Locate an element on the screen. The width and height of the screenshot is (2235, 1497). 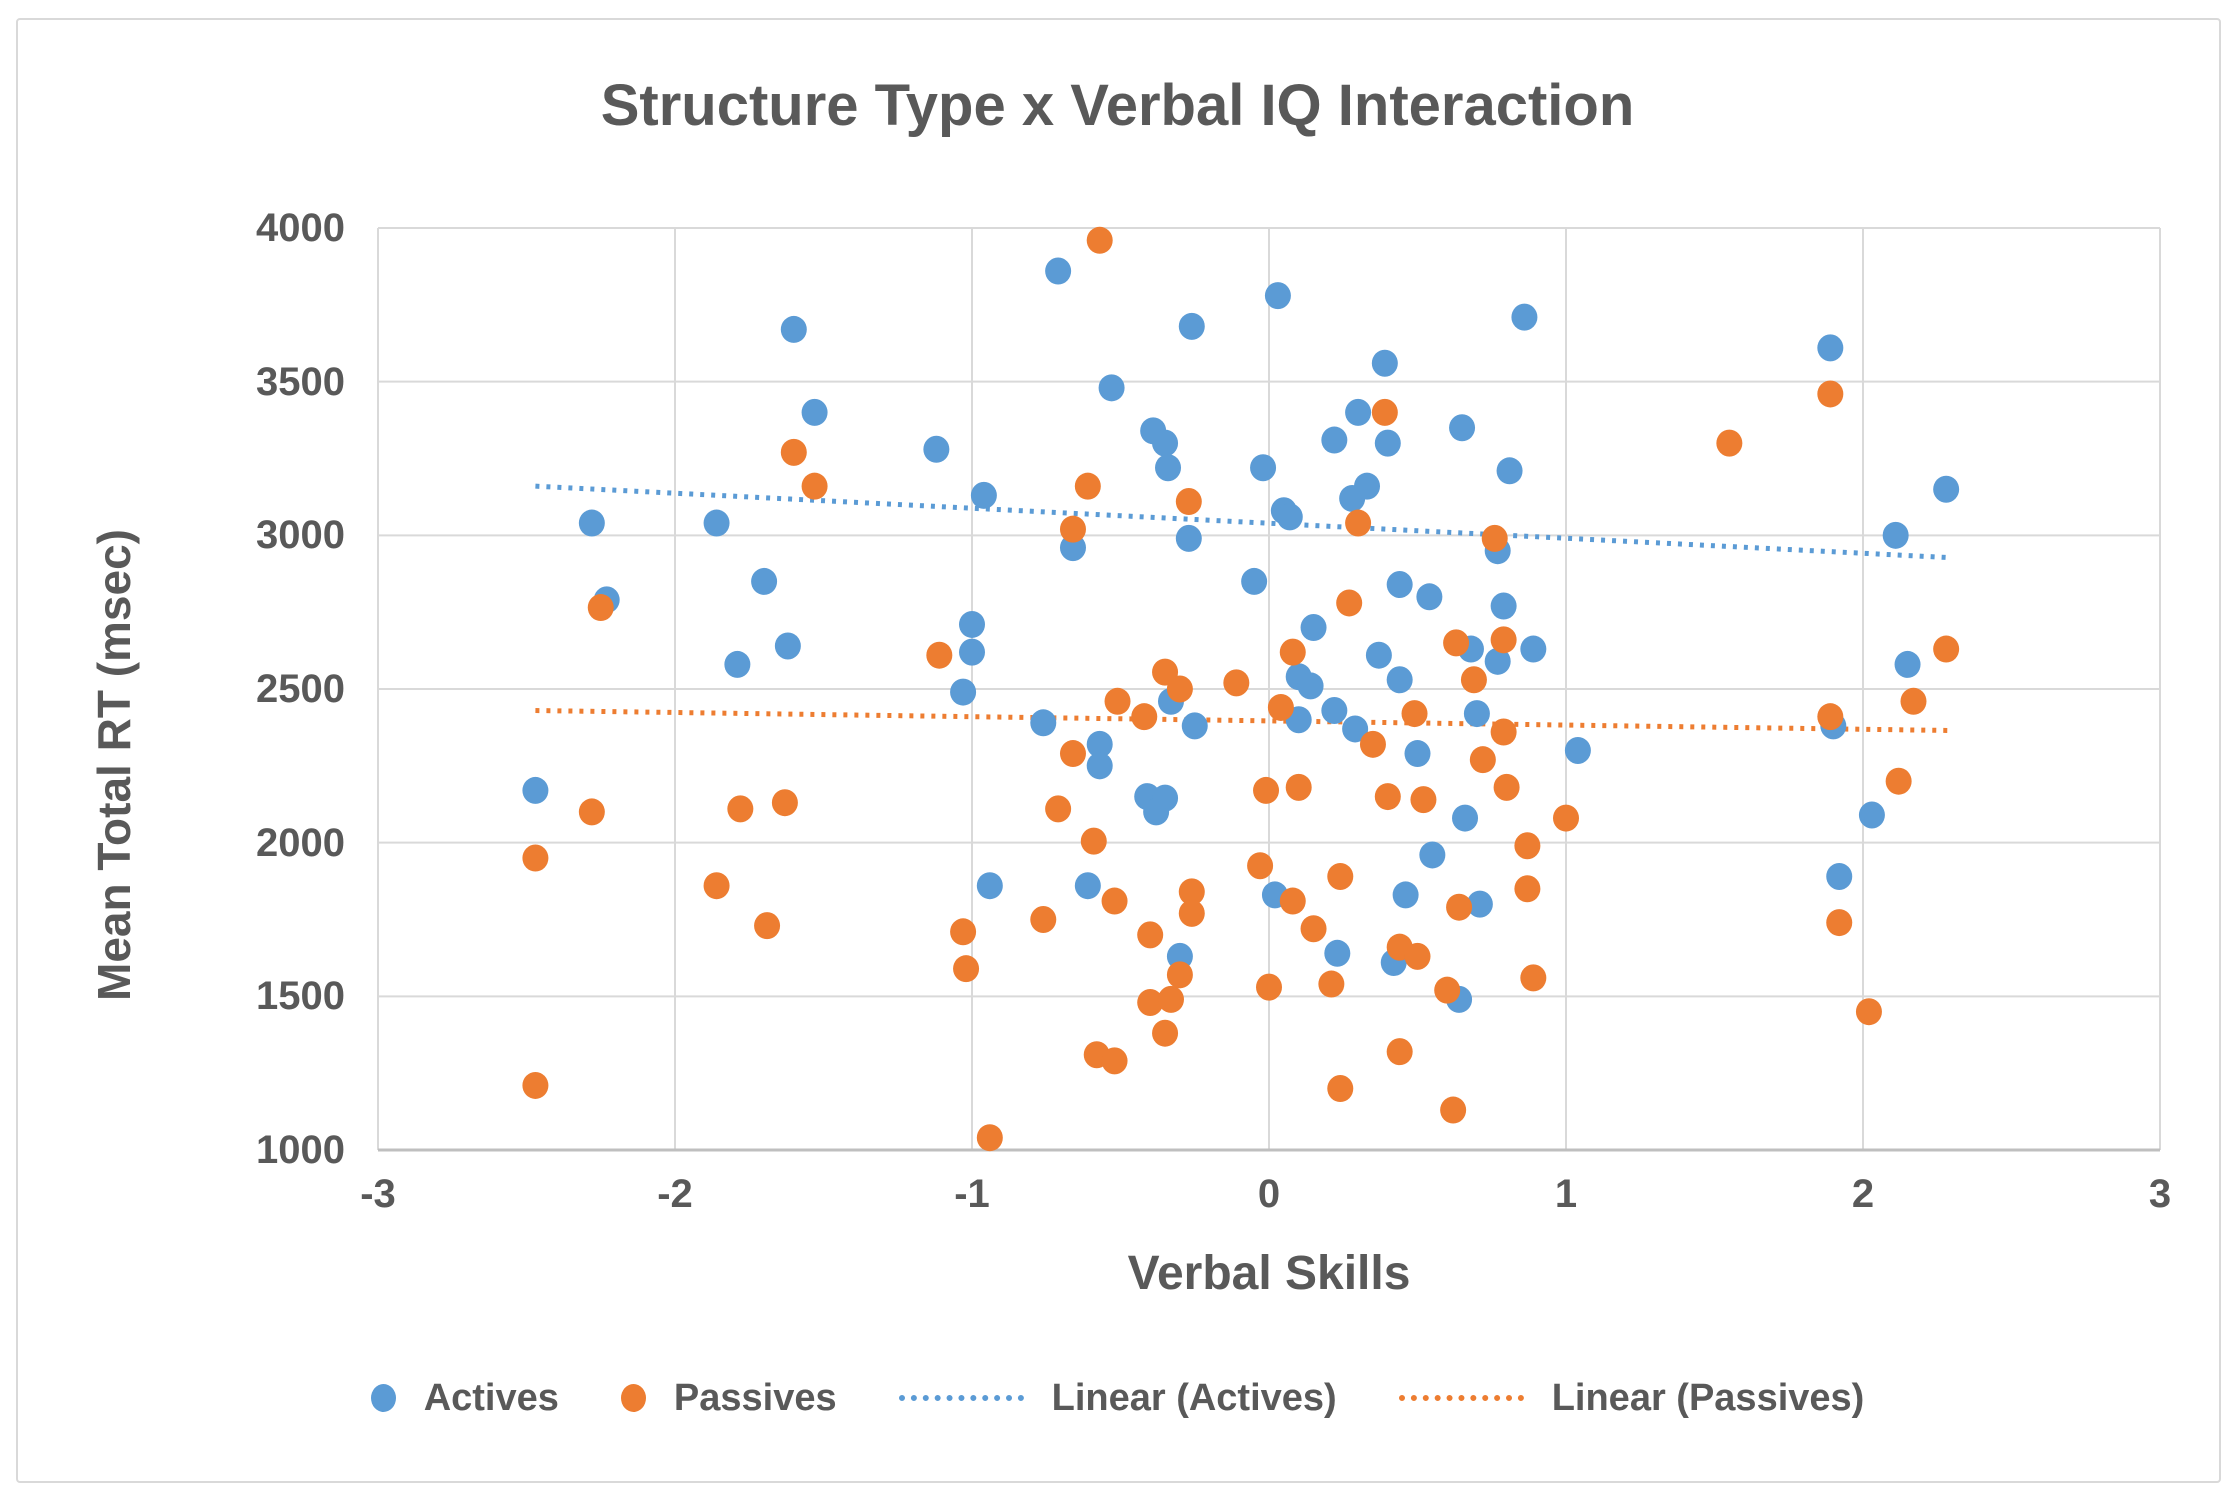
trendline-linear-passives- is located at coordinates (1242, 720).